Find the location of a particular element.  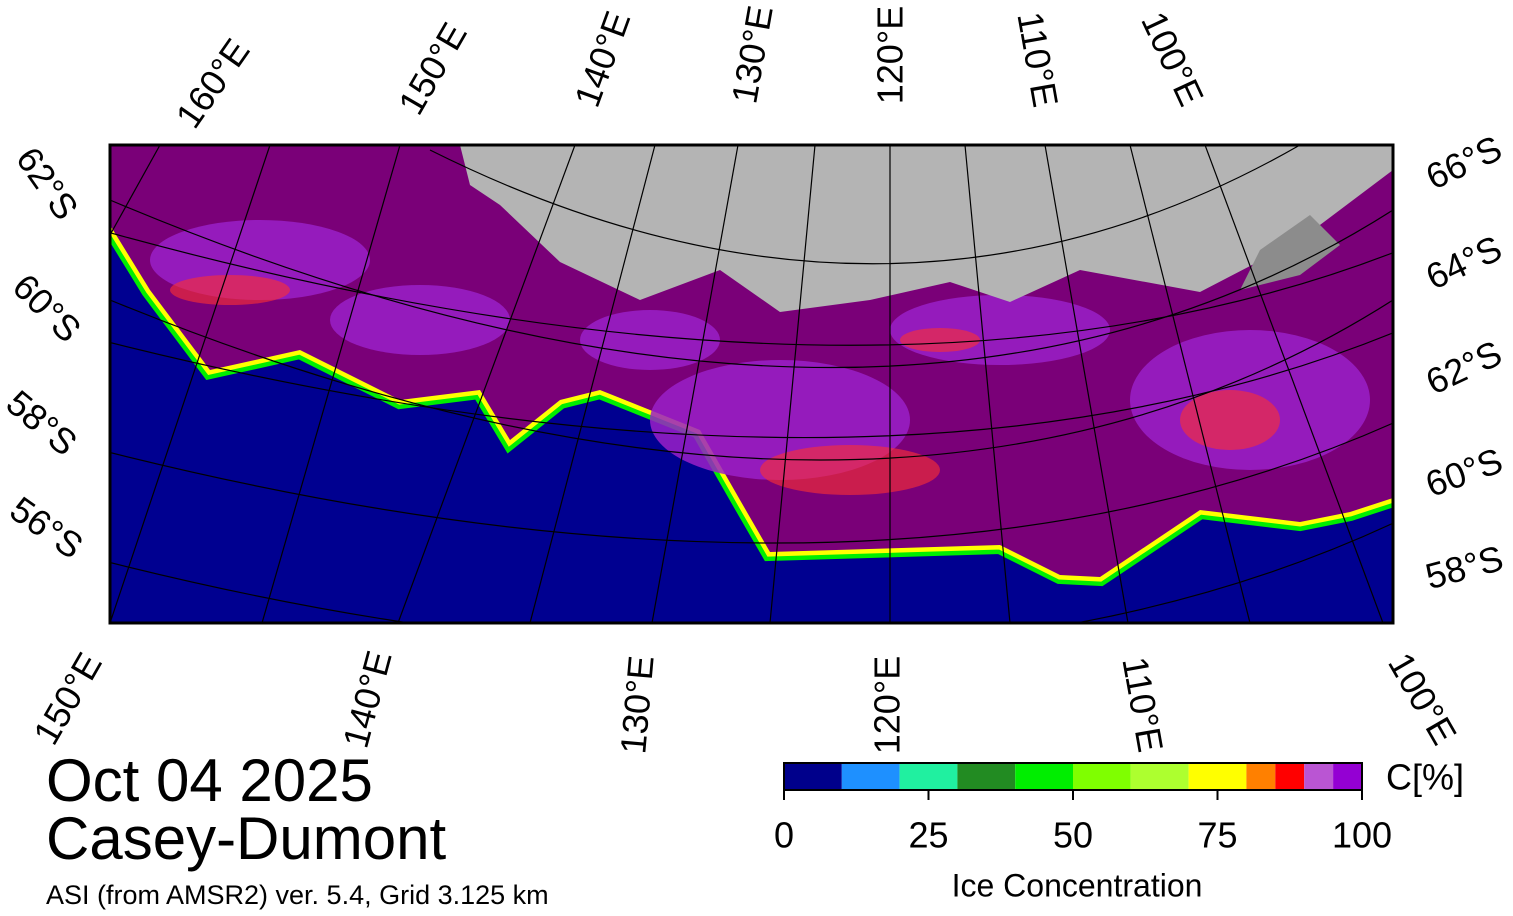

region: Casey-Dumont is located at coordinates (246, 838).